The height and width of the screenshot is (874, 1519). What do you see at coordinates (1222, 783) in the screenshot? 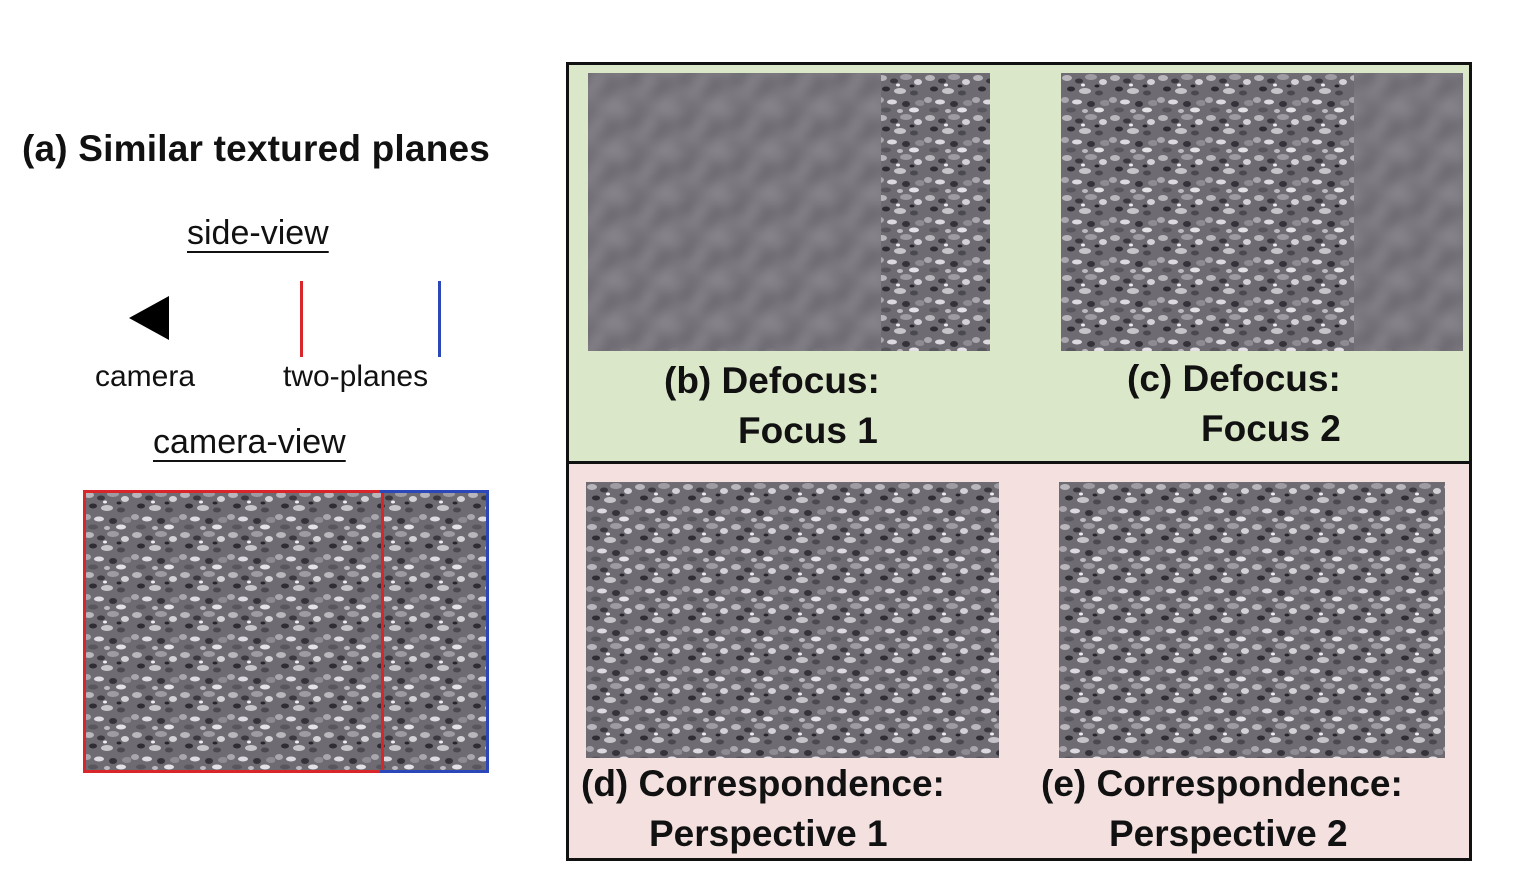
I see `caption-e-line1: (e) Correspondence:` at bounding box center [1222, 783].